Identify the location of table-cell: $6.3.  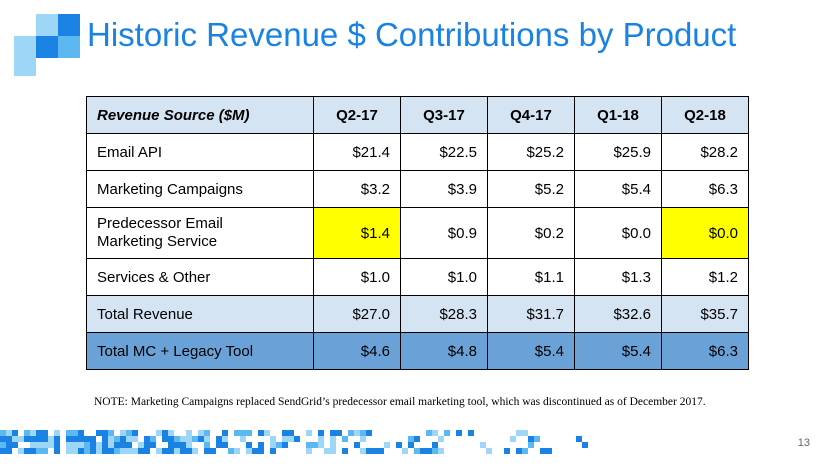
(705, 351).